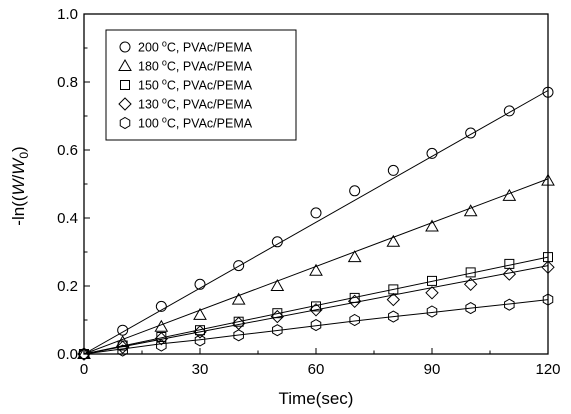 The height and width of the screenshot is (414, 571). Describe the element at coordinates (67, 82) in the screenshot. I see `y-tick-label: 0.8` at that location.